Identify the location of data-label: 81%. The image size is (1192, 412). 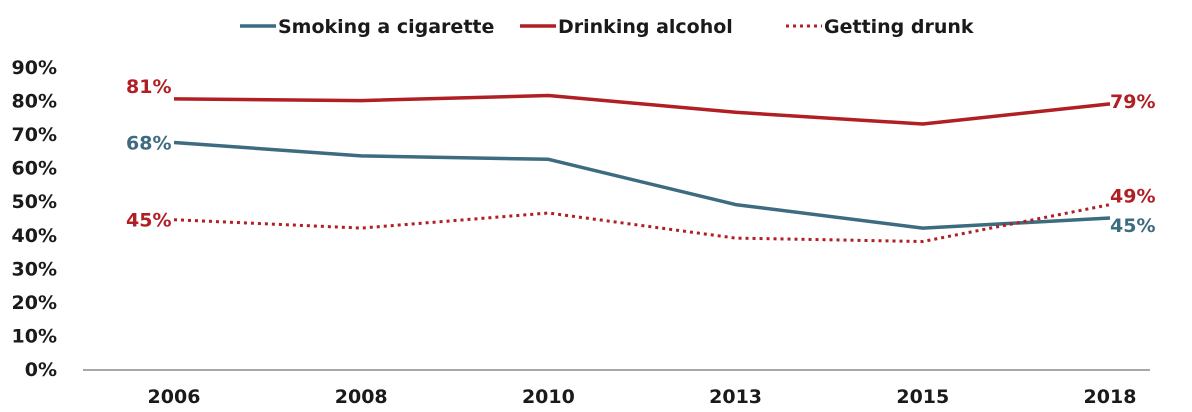
(148, 87).